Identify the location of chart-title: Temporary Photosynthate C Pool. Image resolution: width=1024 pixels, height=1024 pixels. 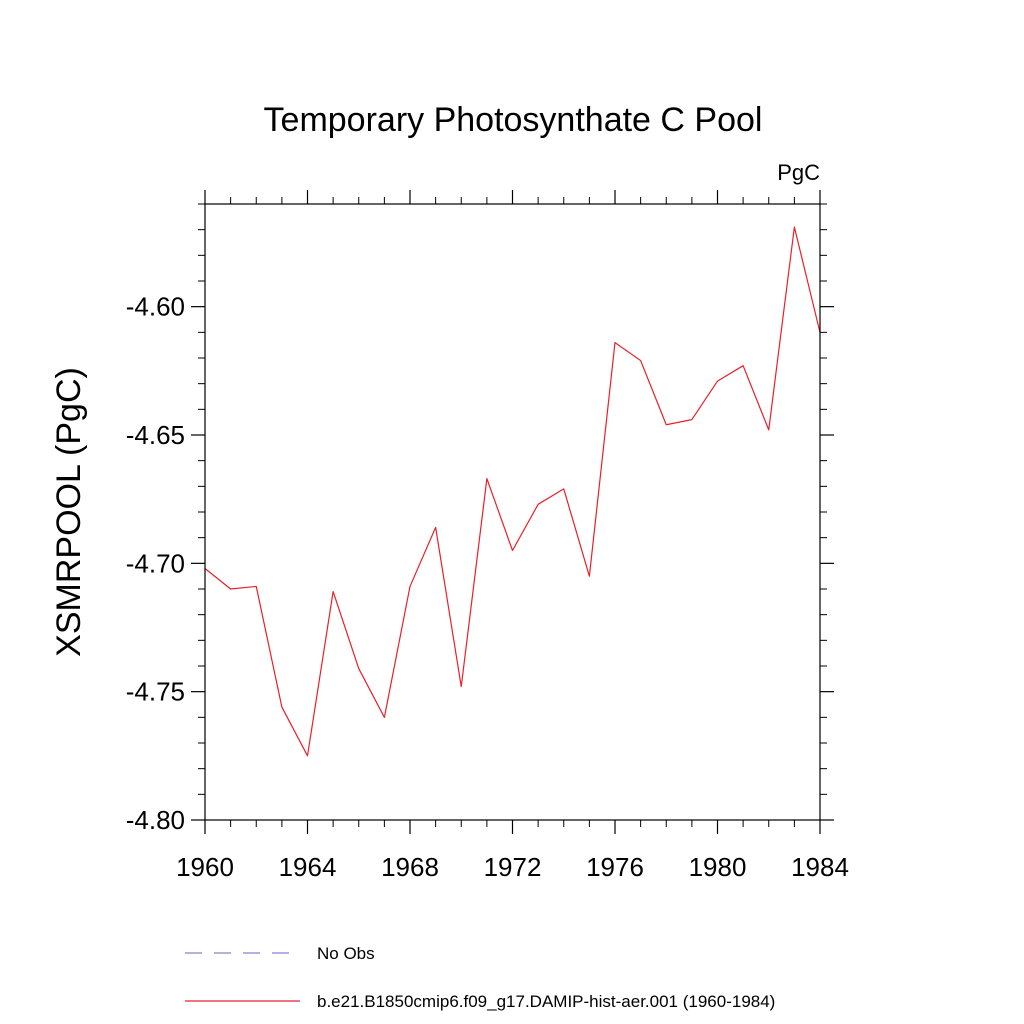
(513, 120).